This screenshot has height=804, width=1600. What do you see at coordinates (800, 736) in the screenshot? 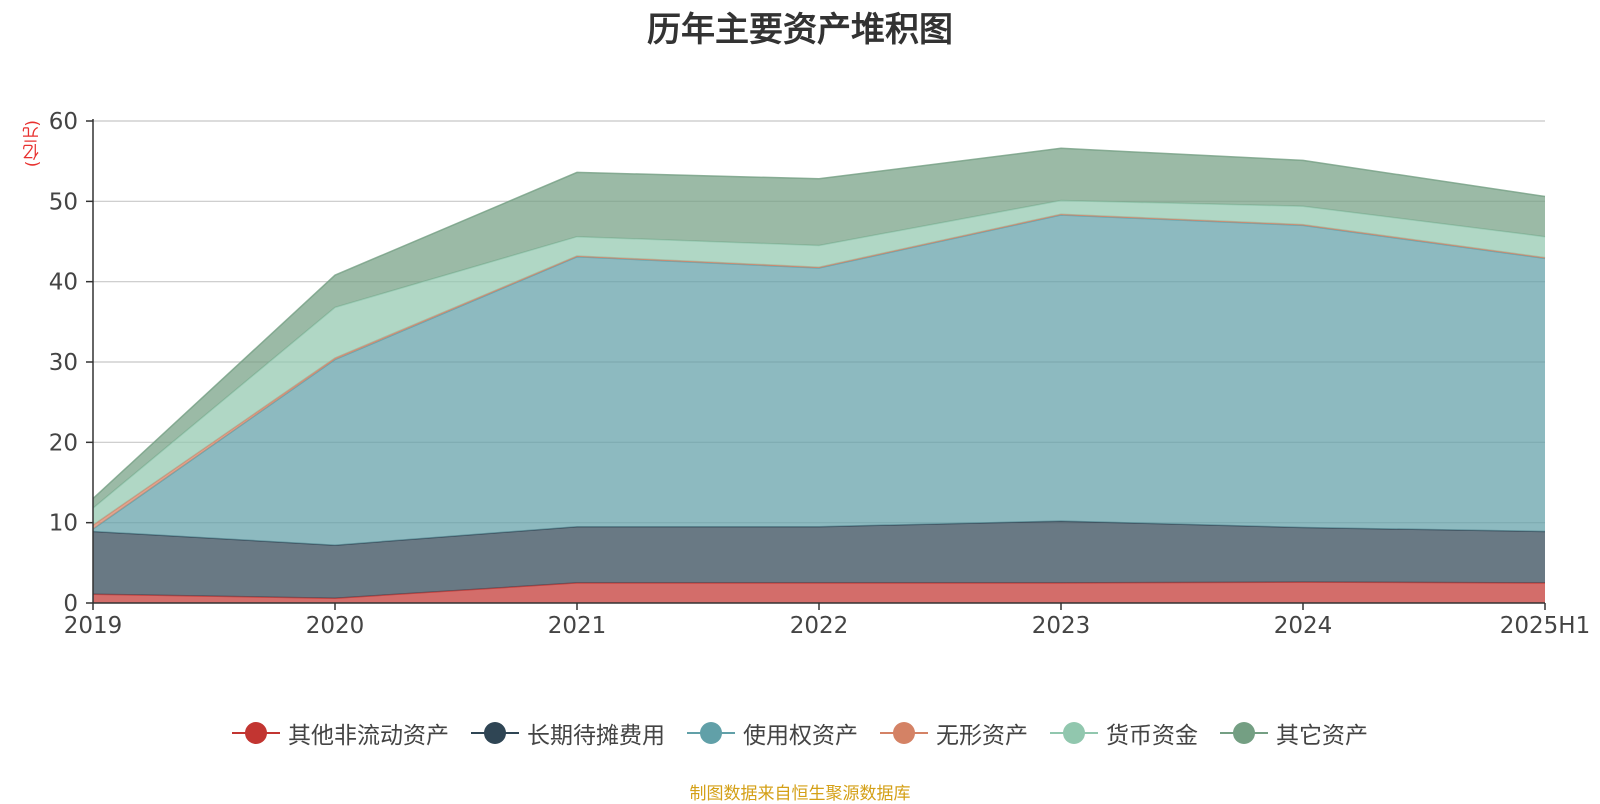
I see `legend-label: 使用权资产` at bounding box center [800, 736].